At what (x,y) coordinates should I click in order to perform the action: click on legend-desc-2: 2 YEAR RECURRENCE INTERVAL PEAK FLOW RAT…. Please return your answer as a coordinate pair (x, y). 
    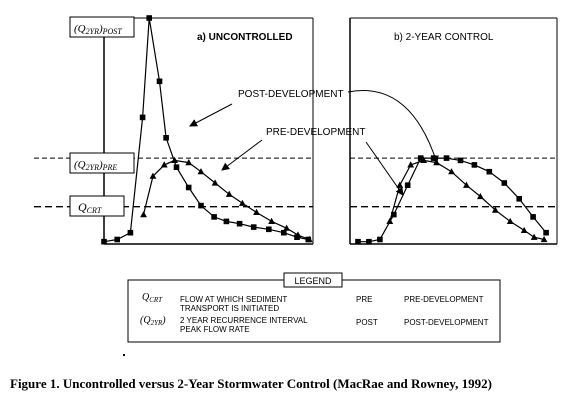
    Looking at the image, I should click on (245, 325).